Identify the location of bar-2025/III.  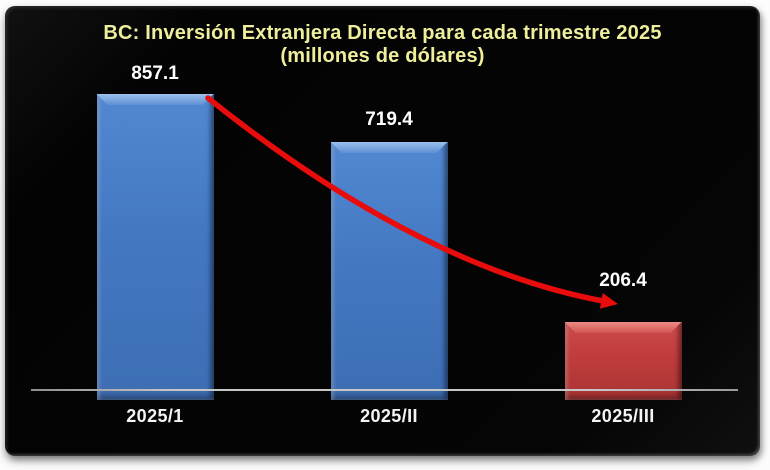
(623, 361).